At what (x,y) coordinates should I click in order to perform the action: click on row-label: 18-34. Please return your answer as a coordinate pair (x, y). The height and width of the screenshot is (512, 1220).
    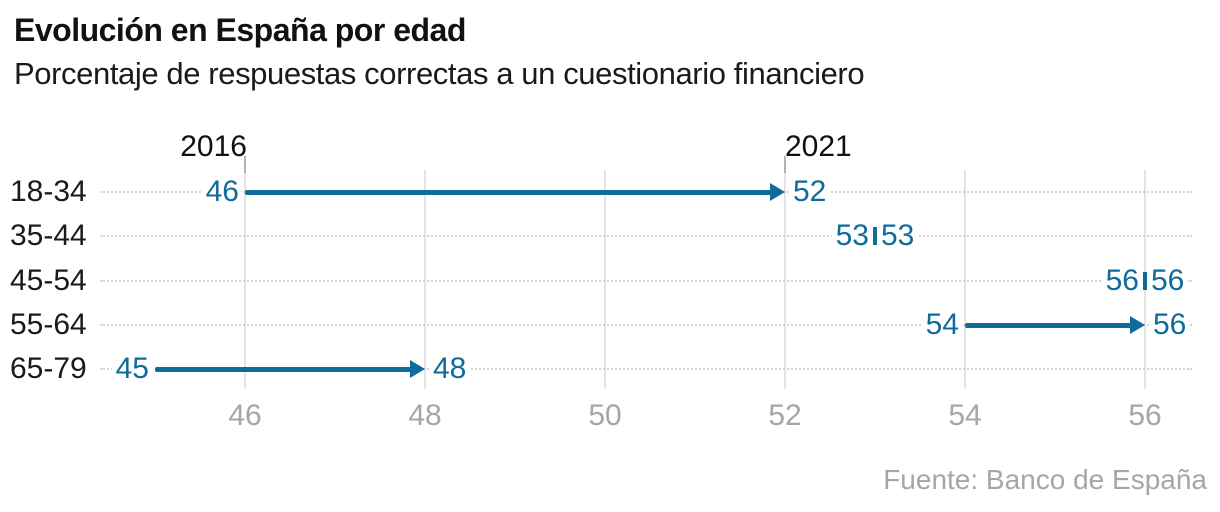
    Looking at the image, I should click on (48, 191).